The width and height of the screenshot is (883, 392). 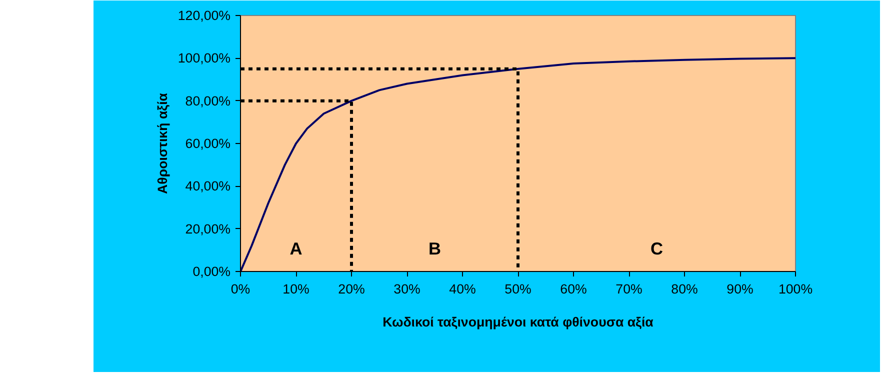 What do you see at coordinates (208, 228) in the screenshot?
I see `y-tick-label: 20,00%` at bounding box center [208, 228].